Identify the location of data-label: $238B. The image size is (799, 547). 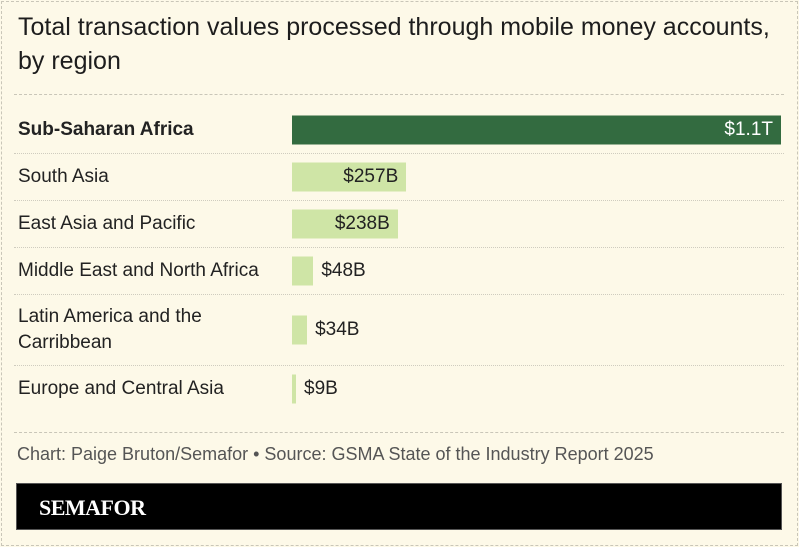
(362, 223).